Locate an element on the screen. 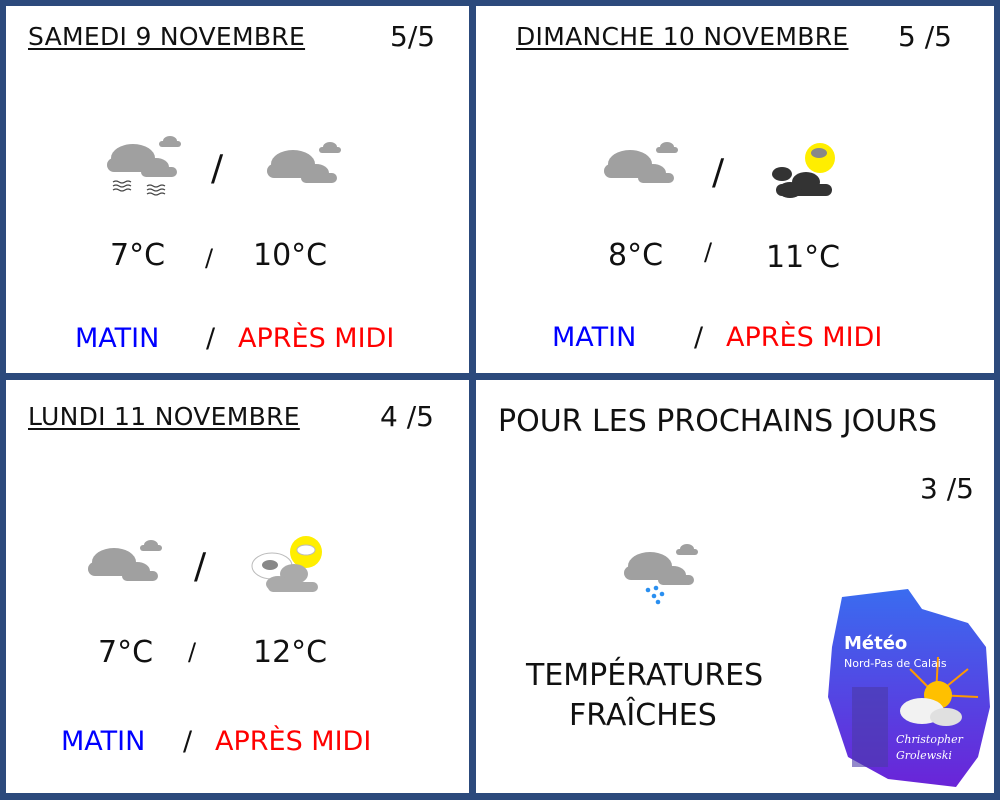  rain-cloud-icon is located at coordinates (661, 574).